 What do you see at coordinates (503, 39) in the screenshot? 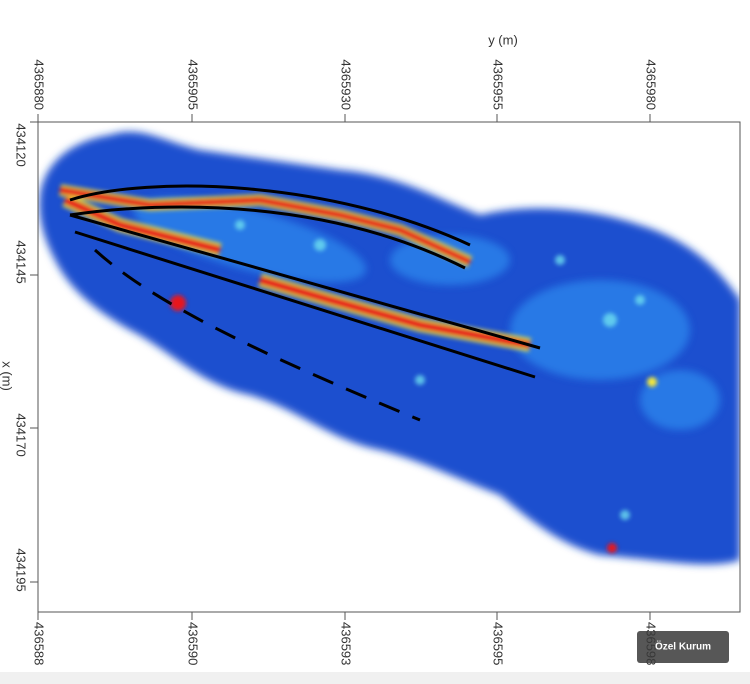
I see `y-axis-title: y (m)` at bounding box center [503, 39].